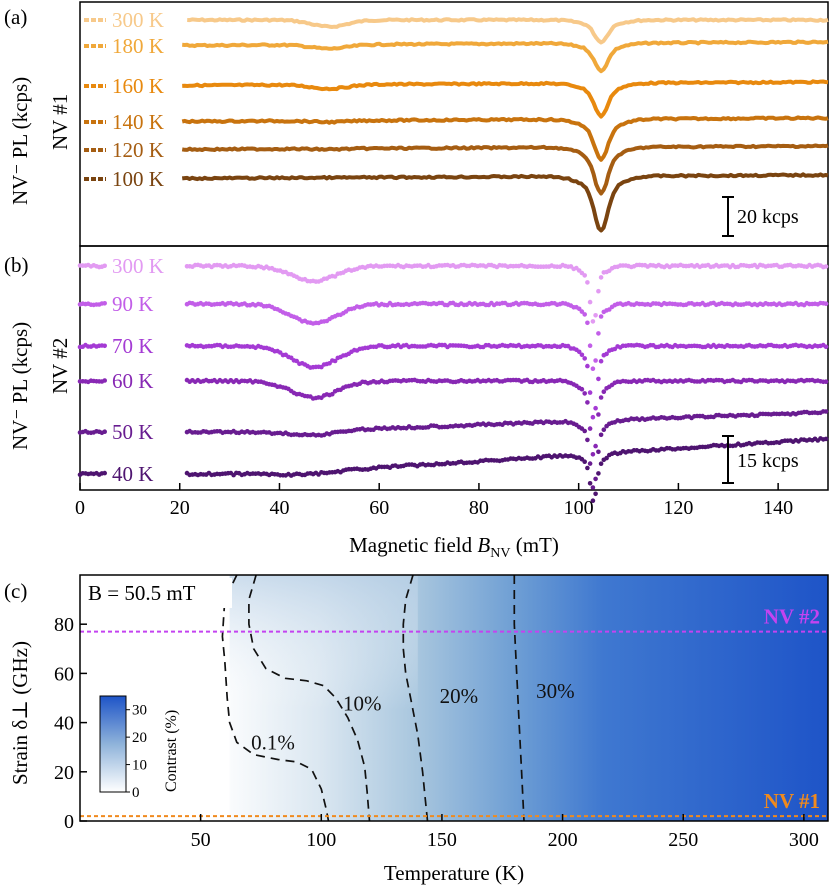 The image size is (830, 889). What do you see at coordinates (132, 432) in the screenshot?
I see `nv2-series-label: 50 K` at bounding box center [132, 432].